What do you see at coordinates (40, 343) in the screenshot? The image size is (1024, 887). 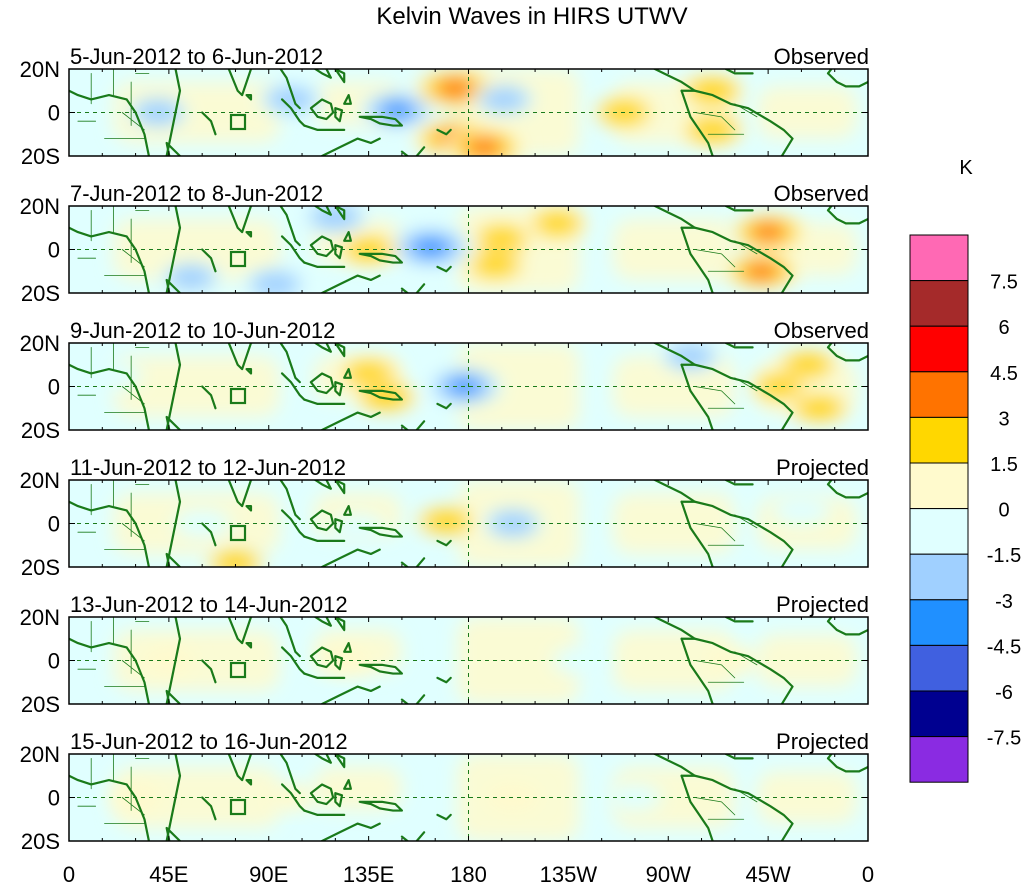 I see `y-tick-label: 20N` at bounding box center [40, 343].